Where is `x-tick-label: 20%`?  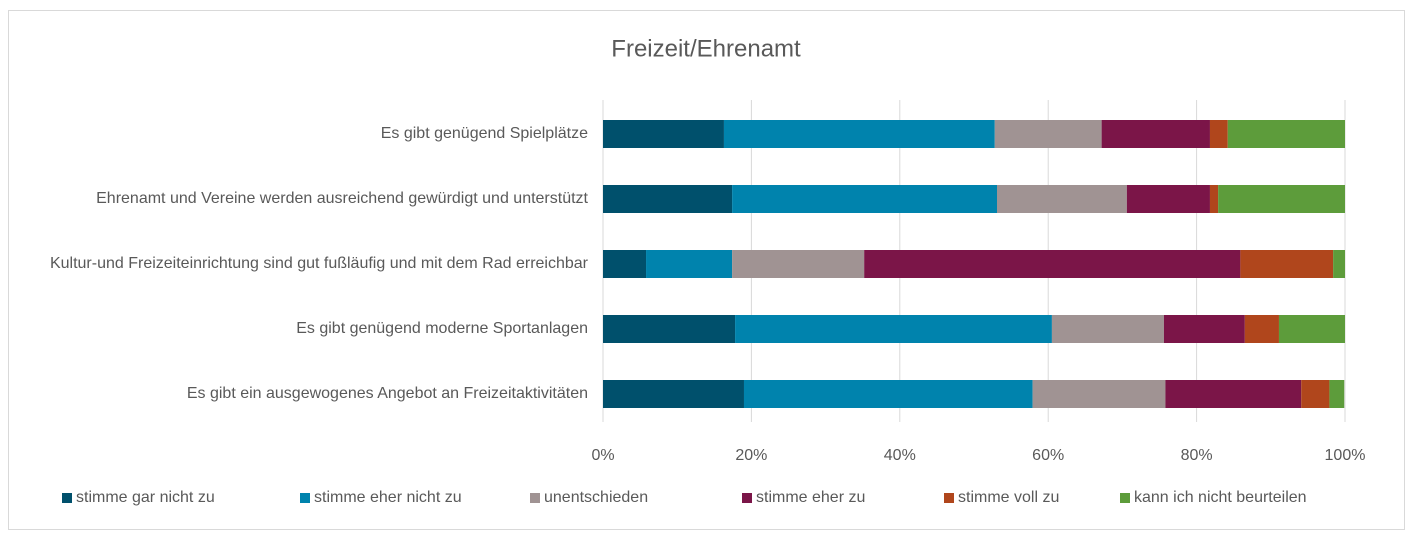
x-tick-label: 20% is located at coordinates (751, 455).